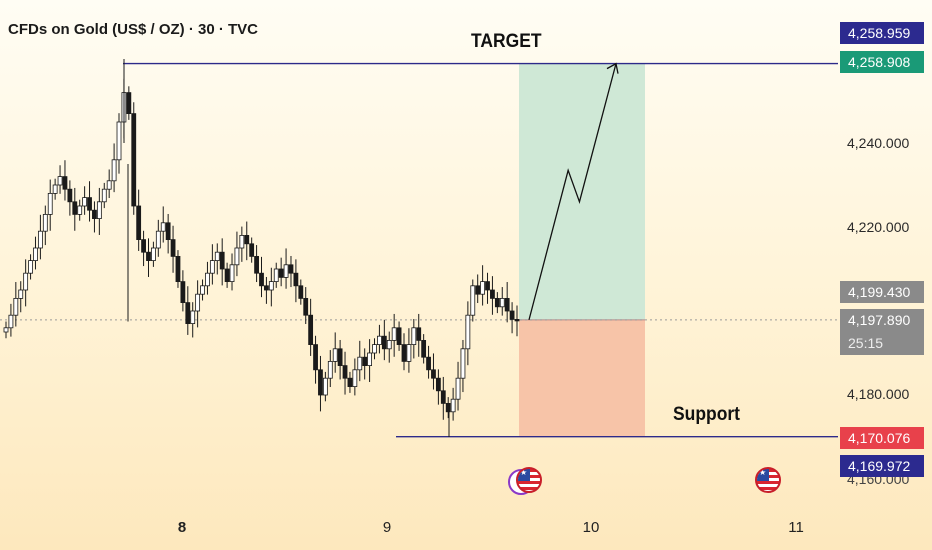  What do you see at coordinates (707, 414) in the screenshot?
I see `support-label: Support` at bounding box center [707, 414].